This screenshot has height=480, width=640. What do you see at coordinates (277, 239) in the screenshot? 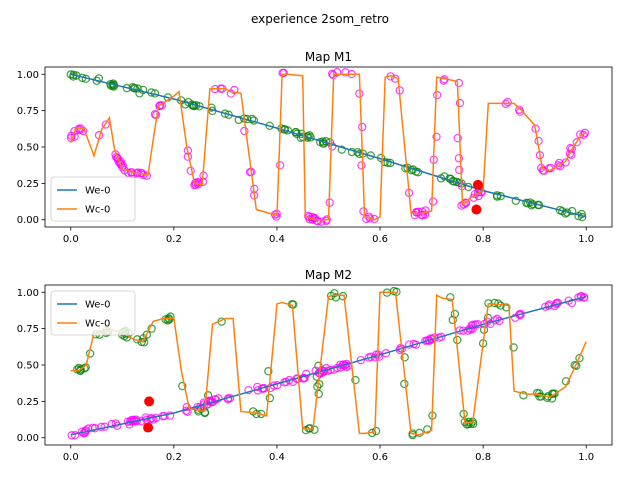
I see `x-tick-label: 0.4` at bounding box center [277, 239].